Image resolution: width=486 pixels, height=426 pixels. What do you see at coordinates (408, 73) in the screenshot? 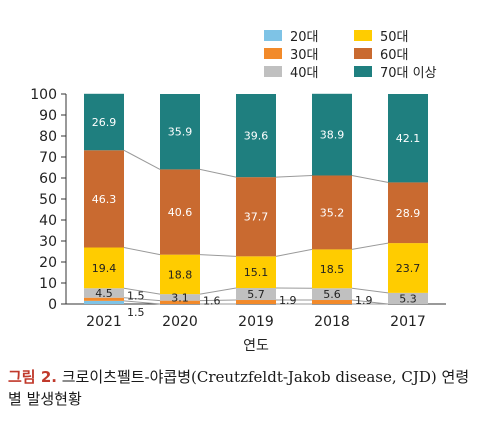
I see `legend-label: 70대 이상` at bounding box center [408, 73].